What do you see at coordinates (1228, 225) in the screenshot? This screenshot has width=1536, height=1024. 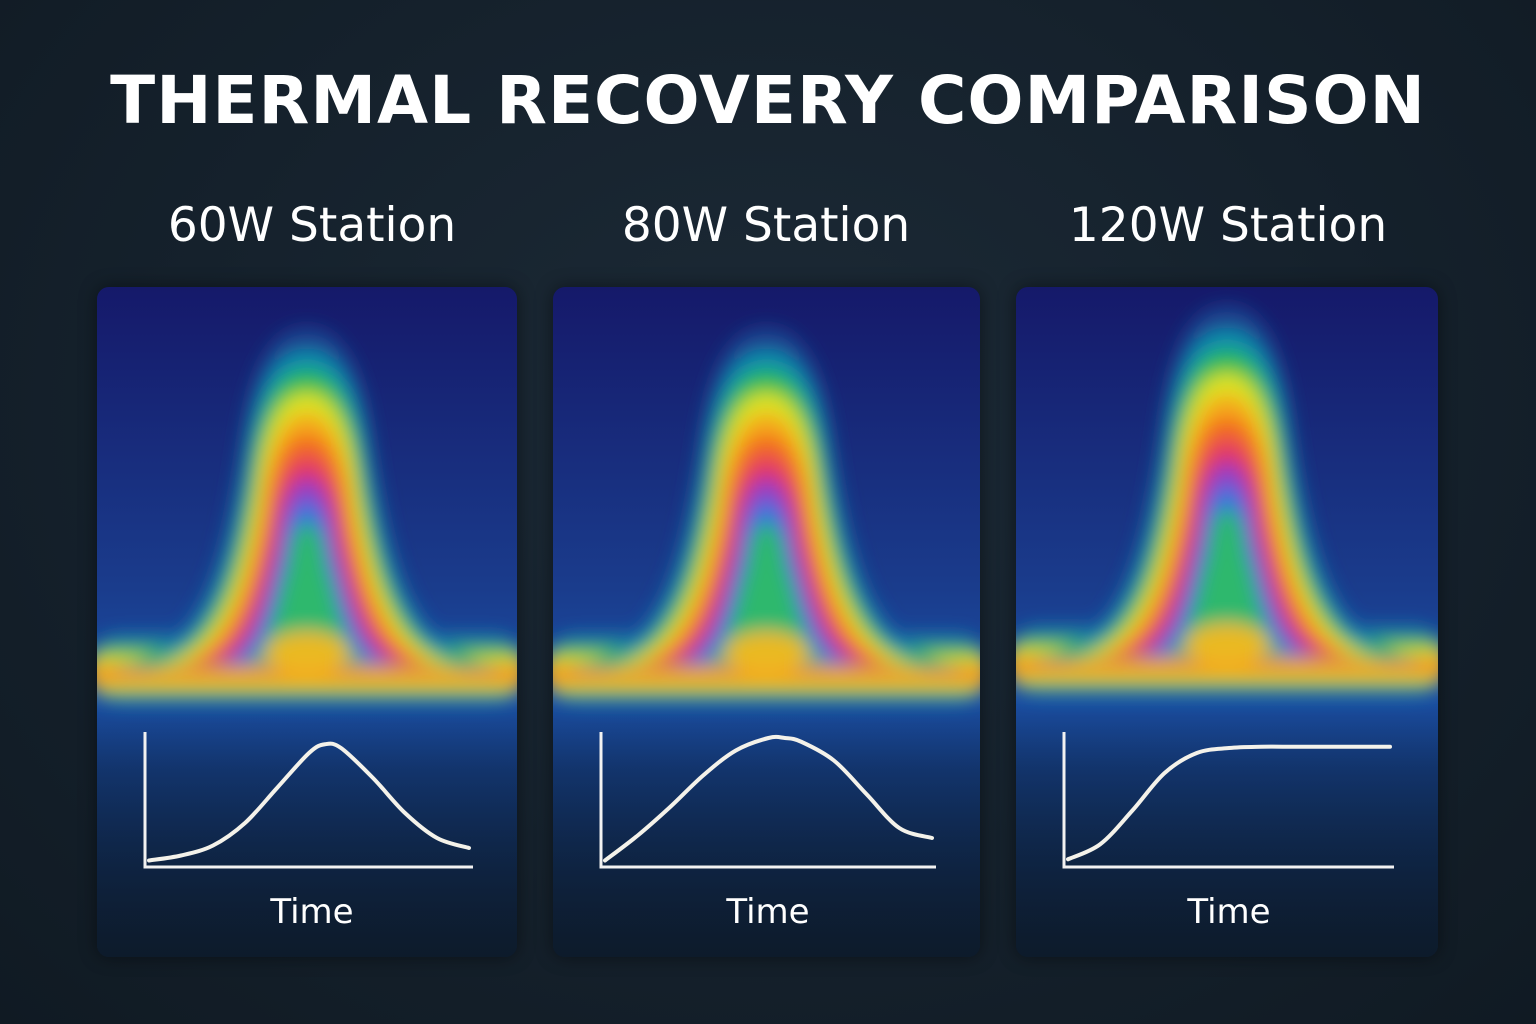 I see `station-title-120w: 120W Station` at bounding box center [1228, 225].